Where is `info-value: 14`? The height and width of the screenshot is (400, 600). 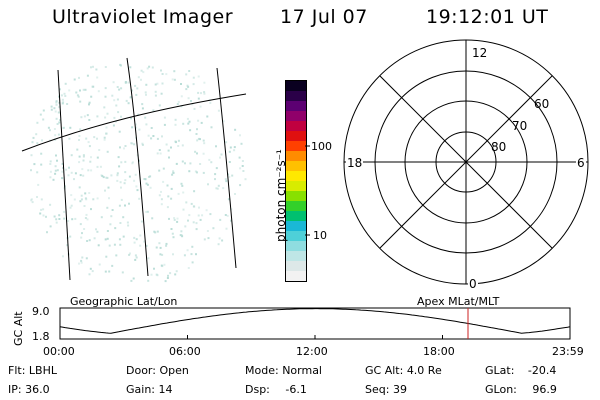
info-value: 14 is located at coordinates (165, 389).